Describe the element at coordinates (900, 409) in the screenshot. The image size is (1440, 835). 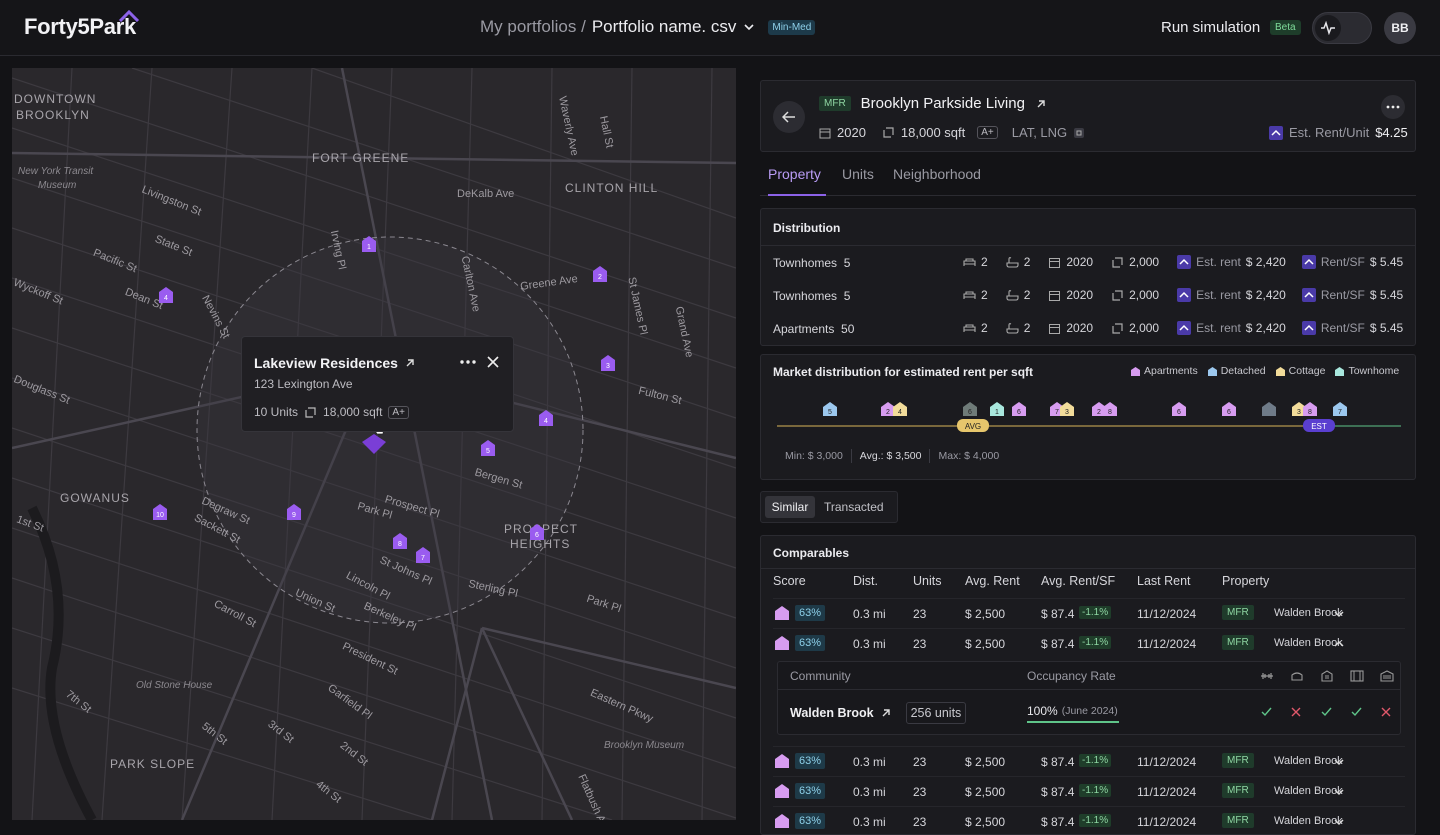
I see `market-marker: 4` at that location.